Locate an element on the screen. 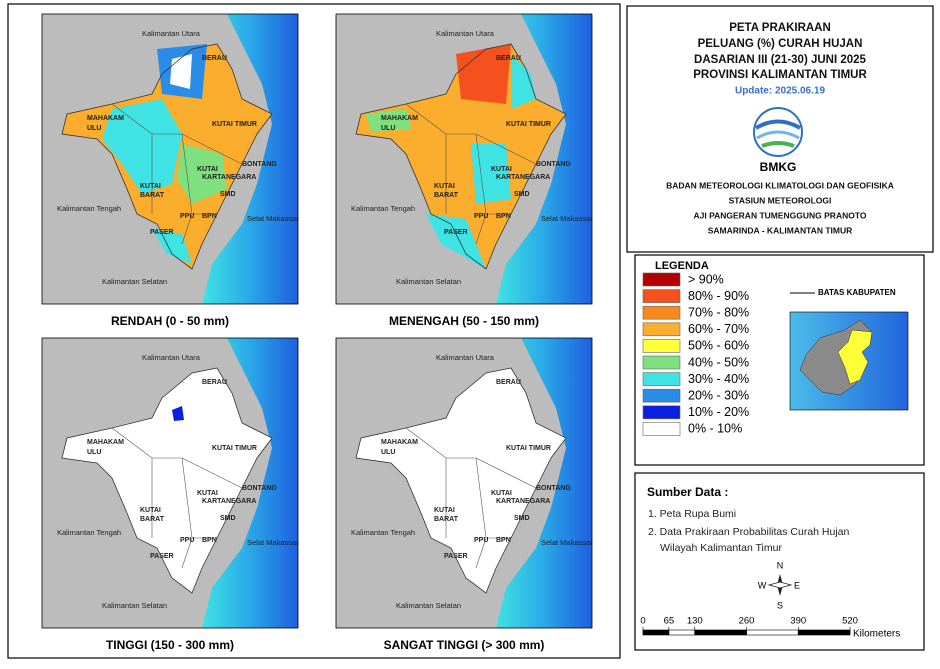 Image resolution: width=940 pixels, height=669 pixels. source-item: 1. Peta Rupa Bumi is located at coordinates (692, 514).